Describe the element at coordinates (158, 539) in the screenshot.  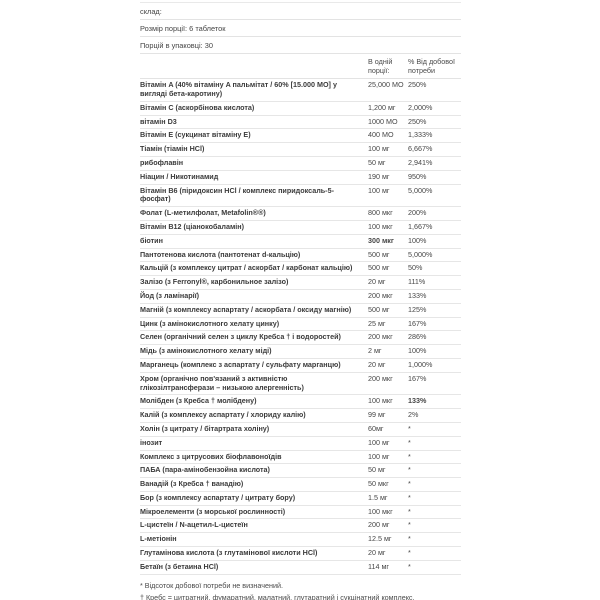
I see `ingredient-name: L-метіонін` at that location.